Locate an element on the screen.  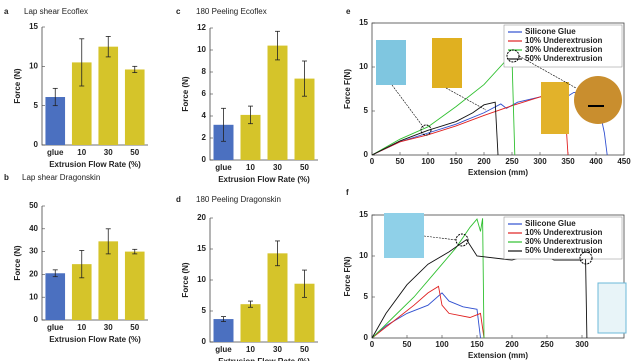
y-tick-label: 8 is located at coordinates (204, 71).